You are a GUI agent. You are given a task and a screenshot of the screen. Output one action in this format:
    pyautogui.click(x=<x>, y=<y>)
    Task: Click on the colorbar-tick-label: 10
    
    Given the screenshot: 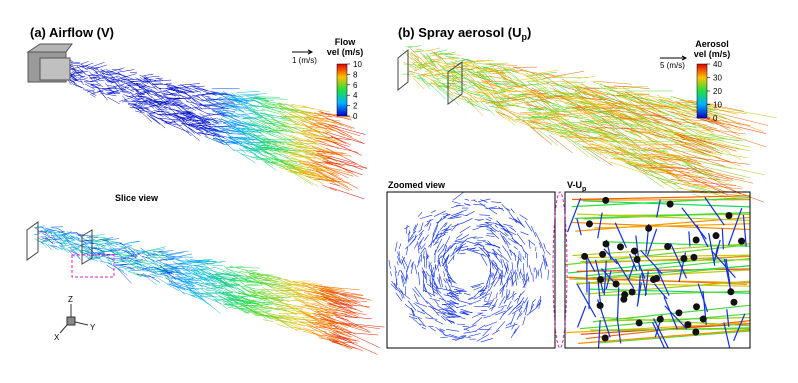 What is the action you would take?
    pyautogui.click(x=357, y=64)
    